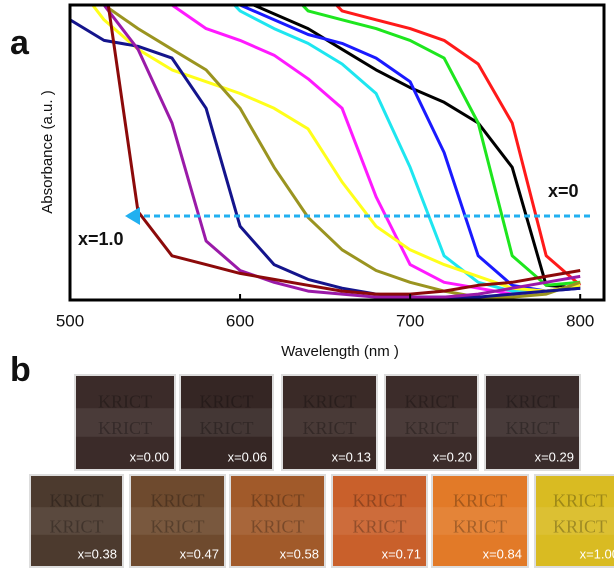 The image size is (614, 569). I want to click on y-axis-label: Absorbance (a.u. ), so click(47, 151).